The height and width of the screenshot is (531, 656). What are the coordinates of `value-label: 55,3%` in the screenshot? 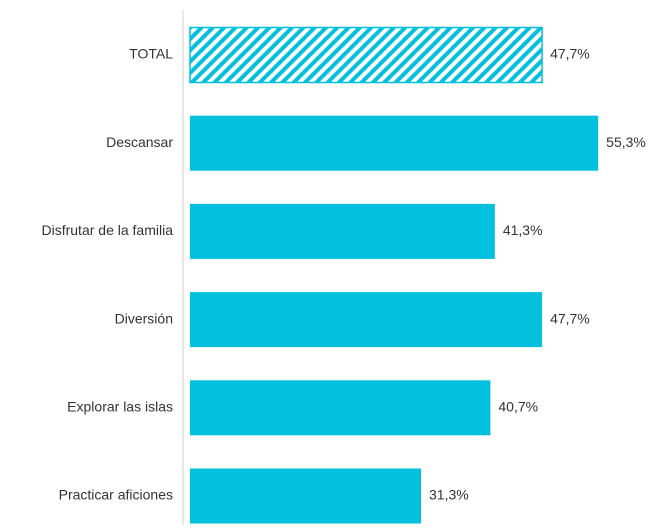 It's located at (626, 142).